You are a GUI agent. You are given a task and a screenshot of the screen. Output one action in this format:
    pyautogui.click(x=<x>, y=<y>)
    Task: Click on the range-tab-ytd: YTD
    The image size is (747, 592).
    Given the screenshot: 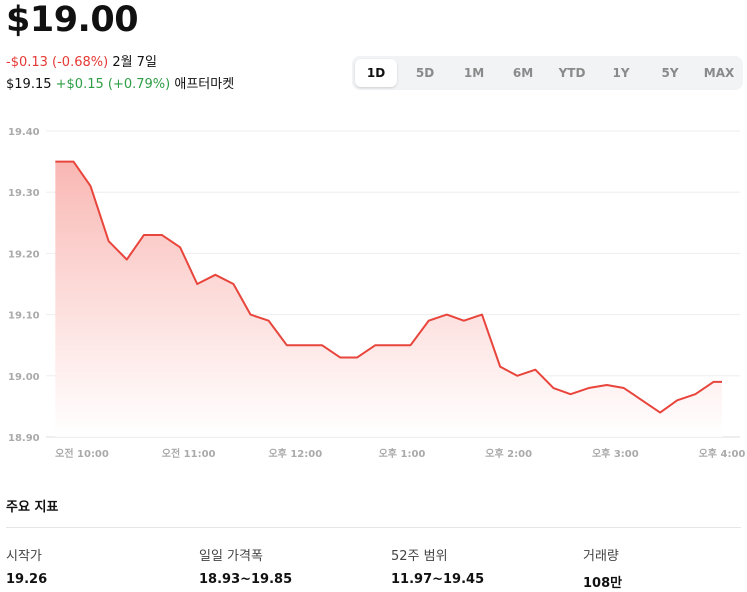 What is the action you would take?
    pyautogui.click(x=572, y=73)
    